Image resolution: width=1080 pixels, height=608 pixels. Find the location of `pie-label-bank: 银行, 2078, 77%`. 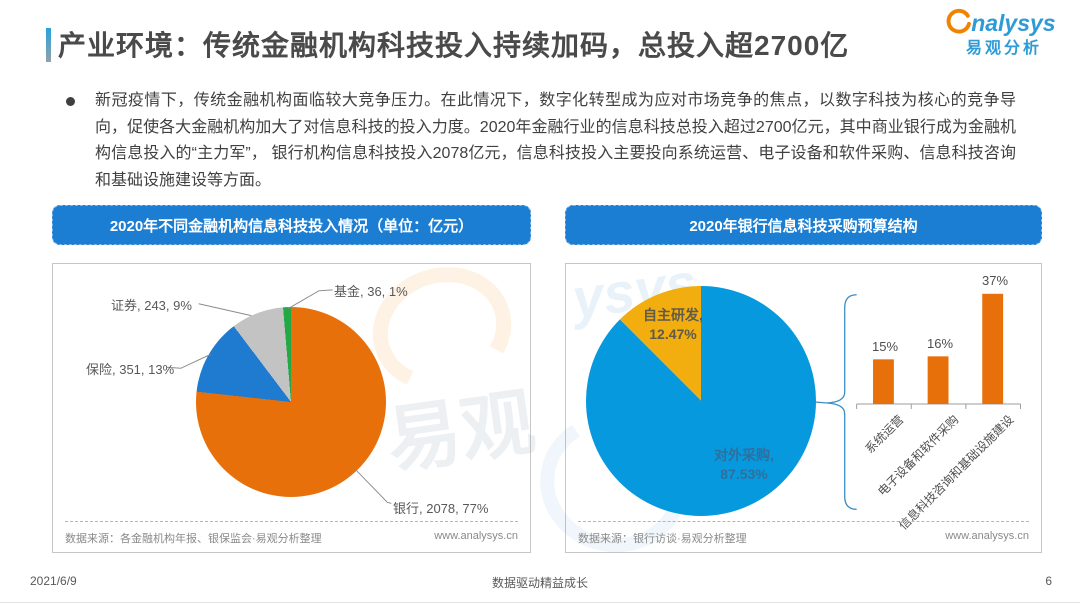

pie-label-bank: 银行, 2078, 77% is located at coordinates (441, 508).